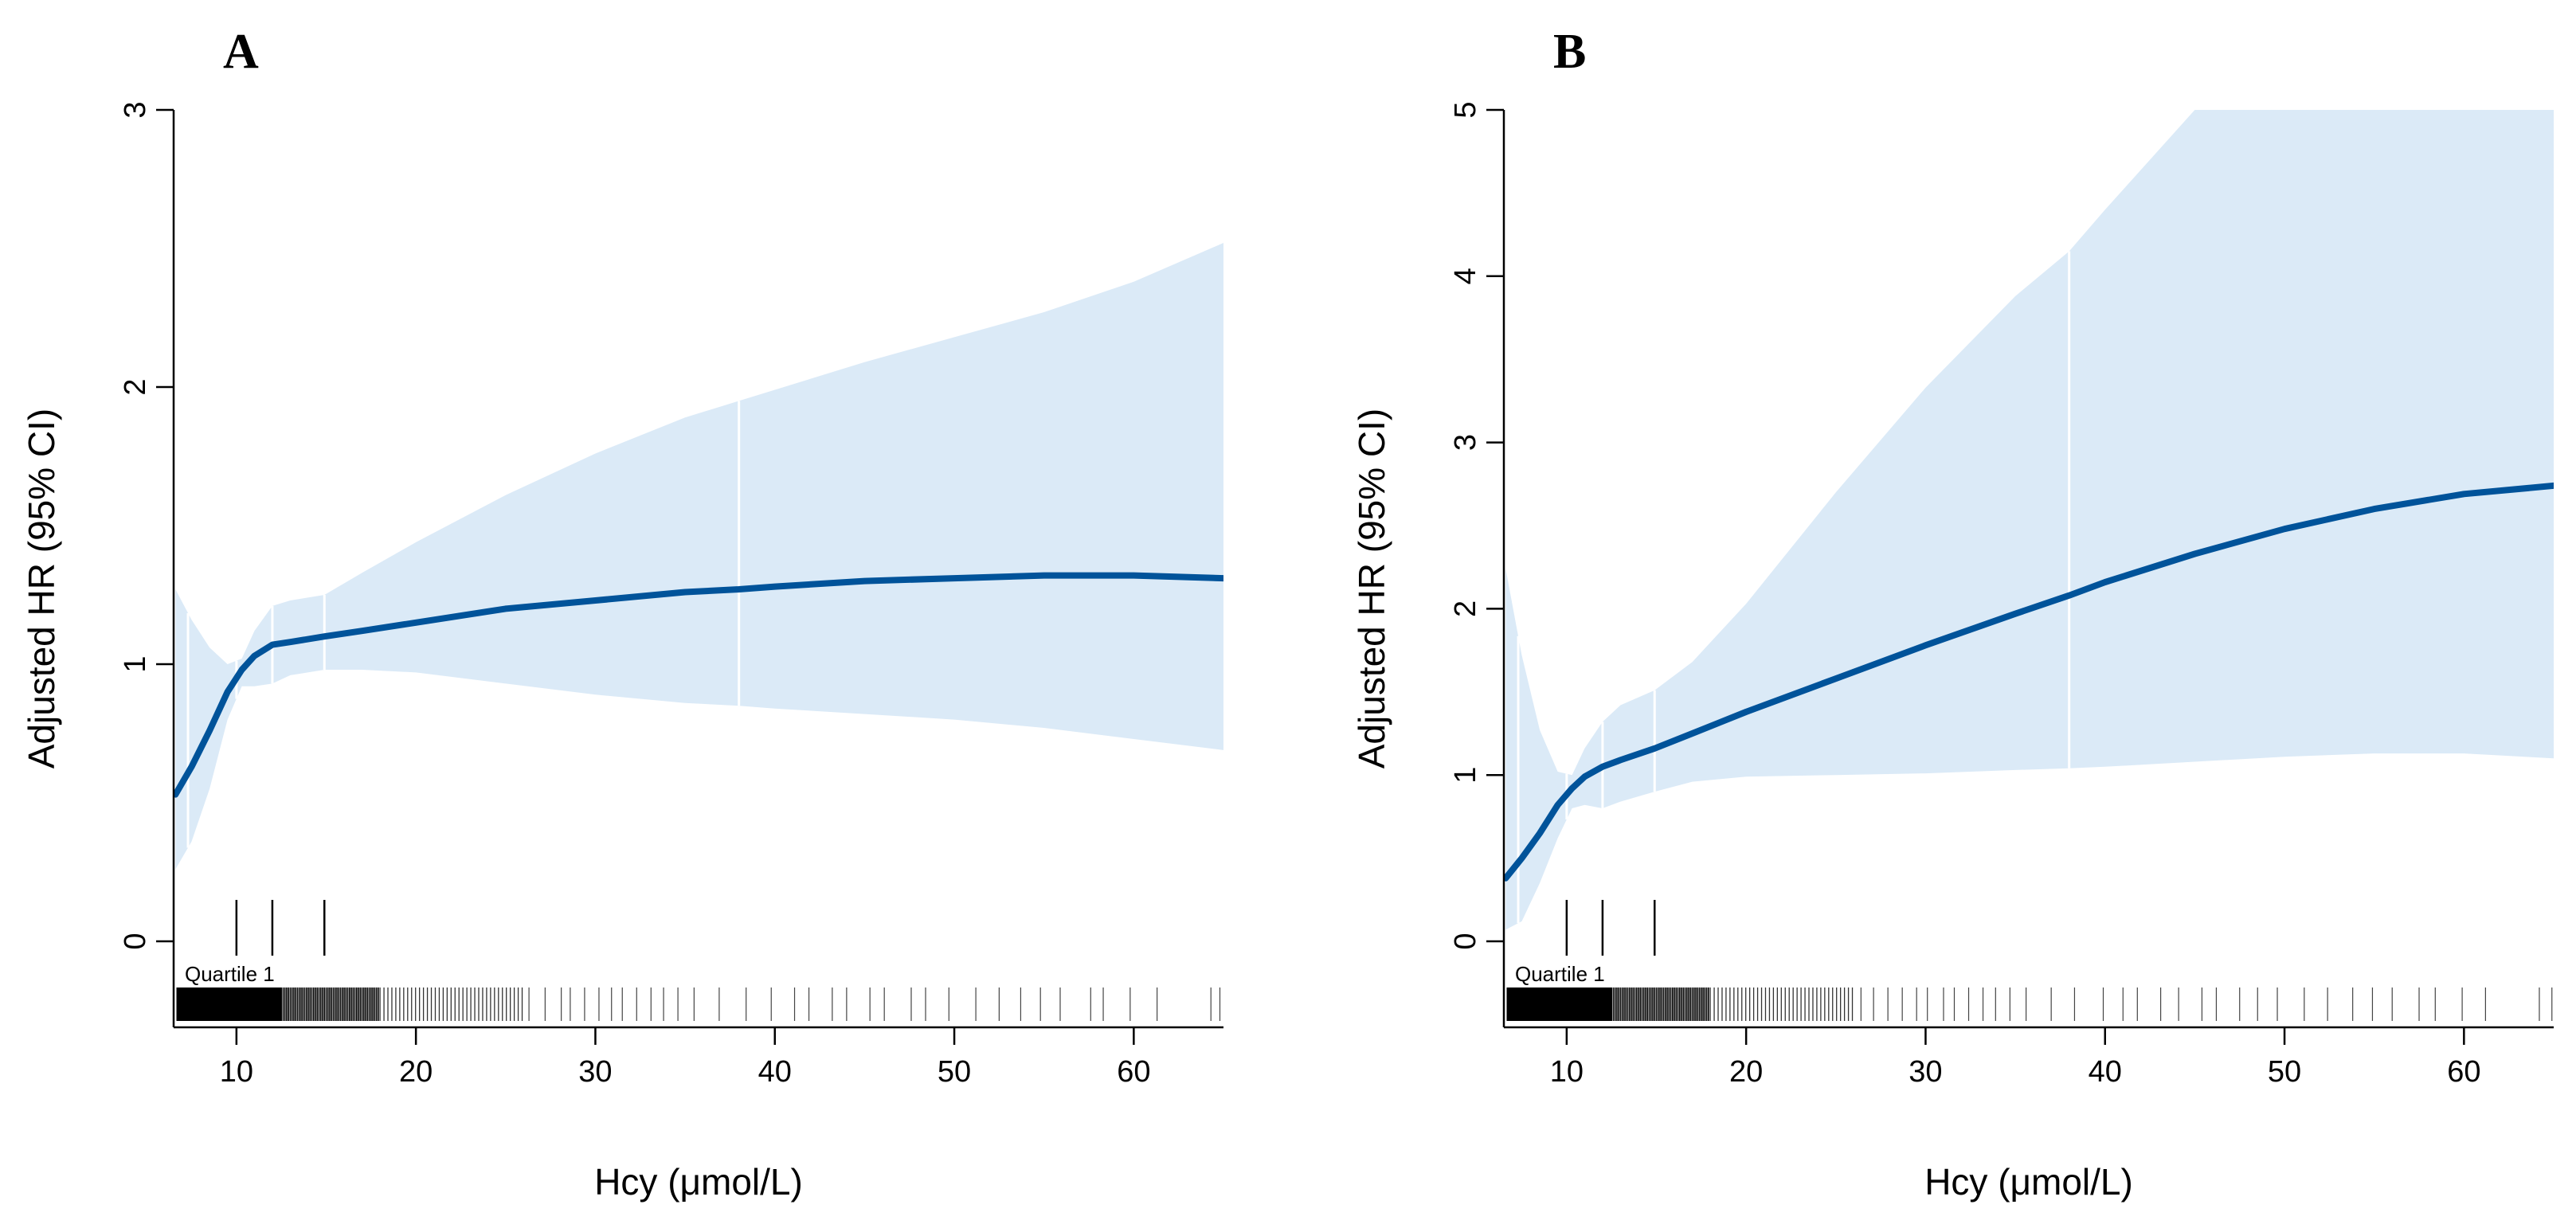  Describe the element at coordinates (1569, 52) in the screenshot. I see `panel-label: B` at that location.